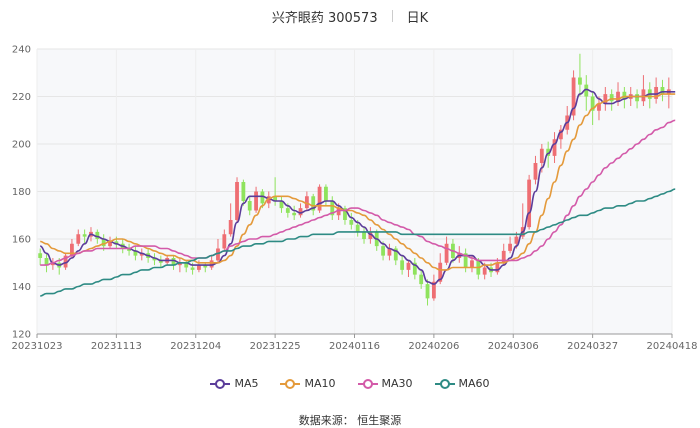 Image resolution: width=700 pixels, height=428 pixels. What do you see at coordinates (513, 346) in the screenshot?
I see `x-tick-label: 20240306` at bounding box center [513, 346].